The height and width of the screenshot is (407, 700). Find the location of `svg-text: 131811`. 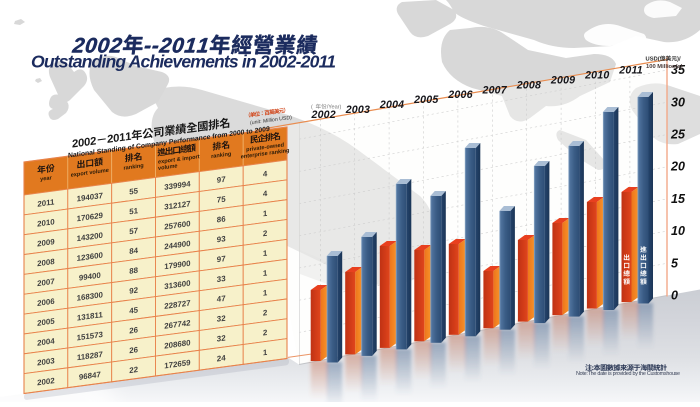

svg-text: 131811 is located at coordinates (90, 316).